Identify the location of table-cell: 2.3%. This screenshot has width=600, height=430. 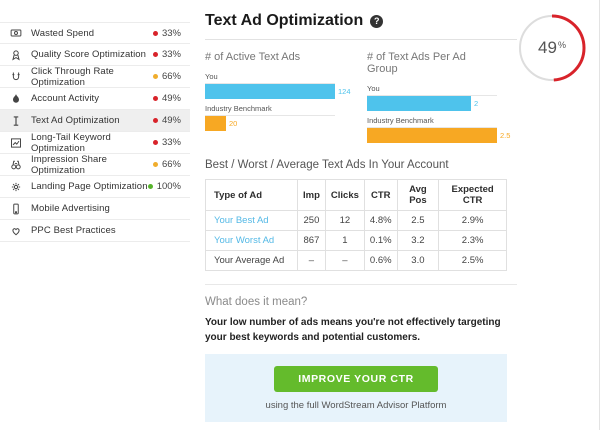
(472, 240).